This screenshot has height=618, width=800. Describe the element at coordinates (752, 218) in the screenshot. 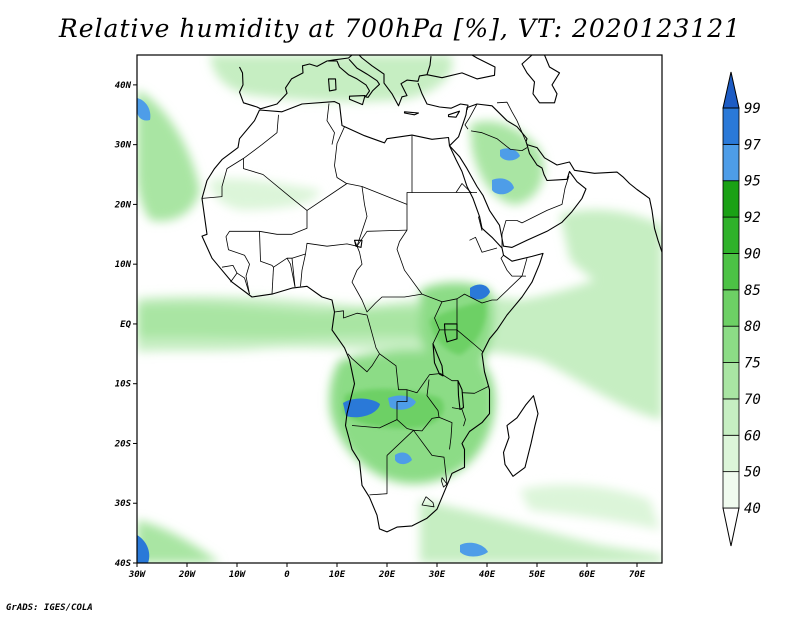

I see `colorbar-label: 92` at that location.